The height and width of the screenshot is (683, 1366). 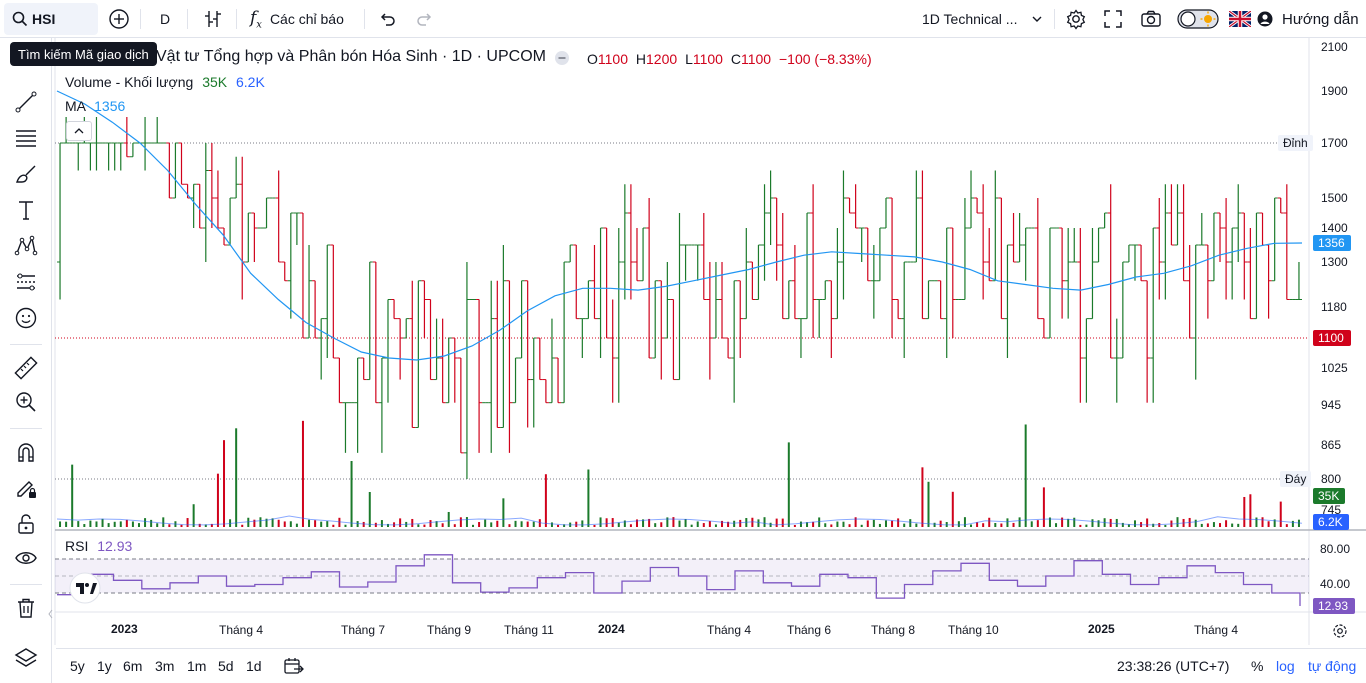 I want to click on percent-toggle: %, so click(x=1257, y=666).